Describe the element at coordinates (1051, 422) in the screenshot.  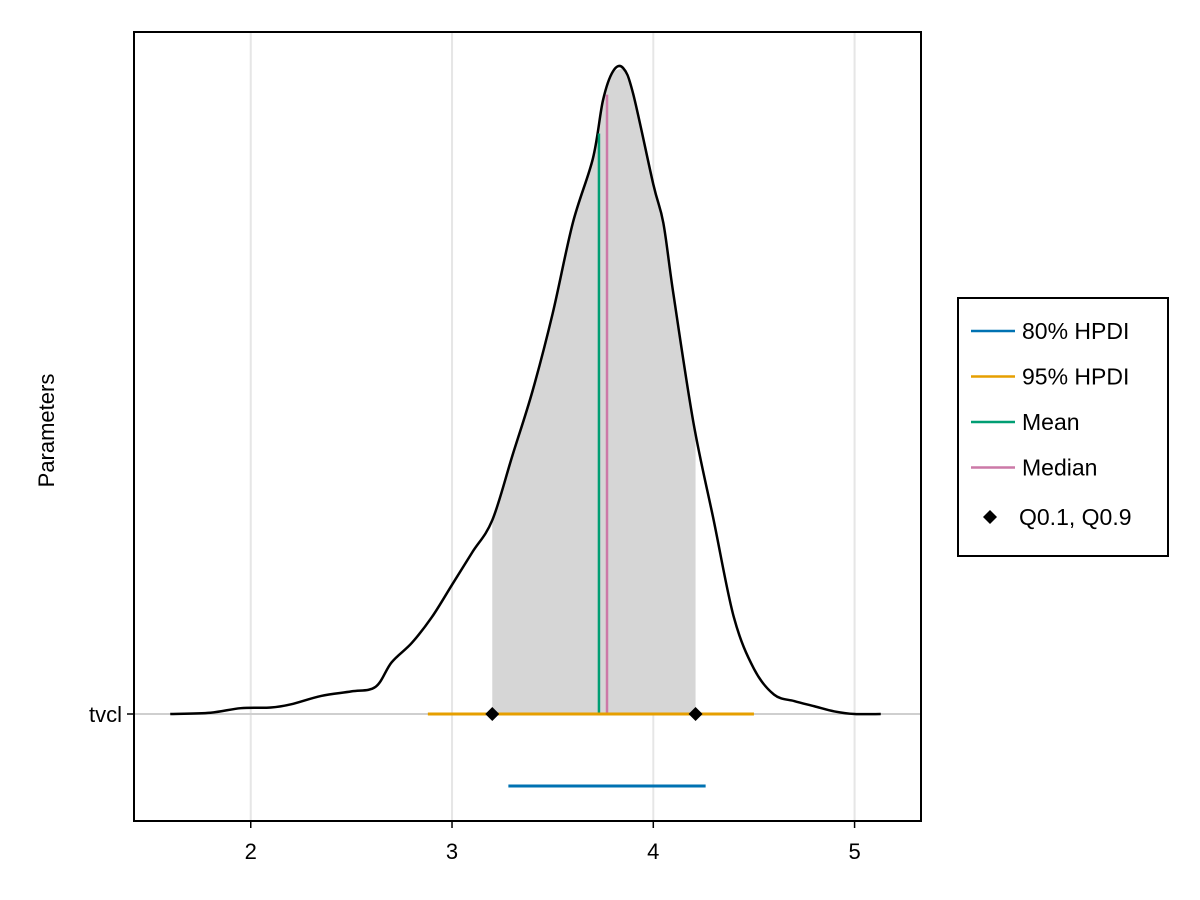
I see `legend-label: Mean` at that location.